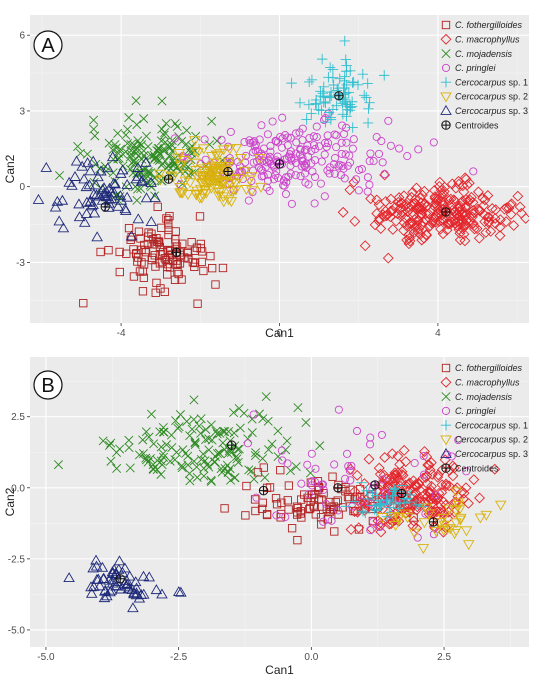 This screenshot has height=688, width=535. I want to click on legend-key-c-fothergilloides, so click(446, 368).